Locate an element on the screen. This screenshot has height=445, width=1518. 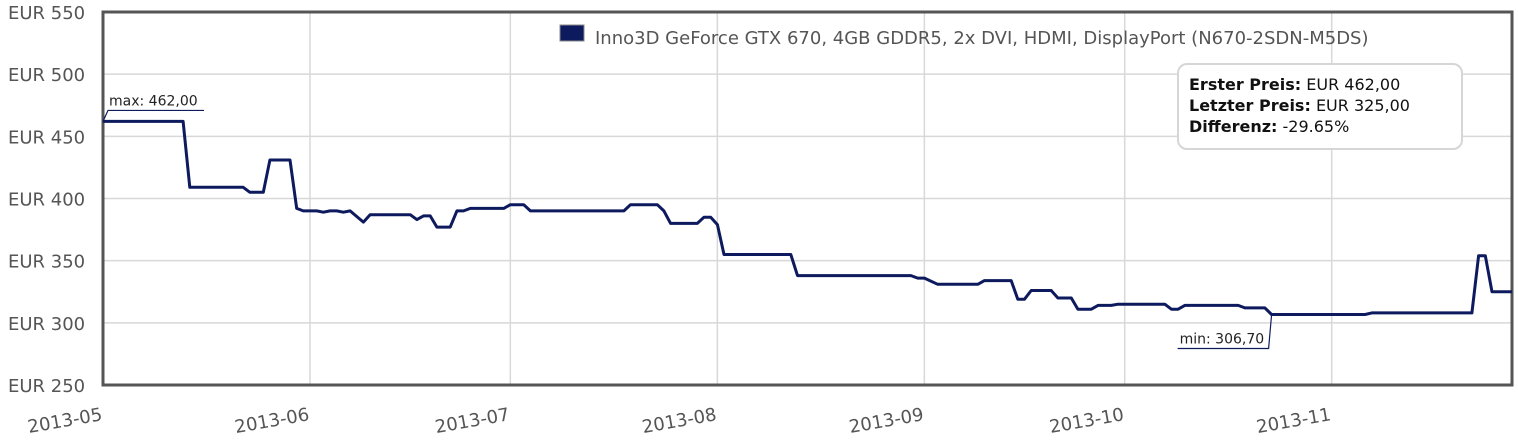
min-annotation: min: 306,70 is located at coordinates (1222, 340).